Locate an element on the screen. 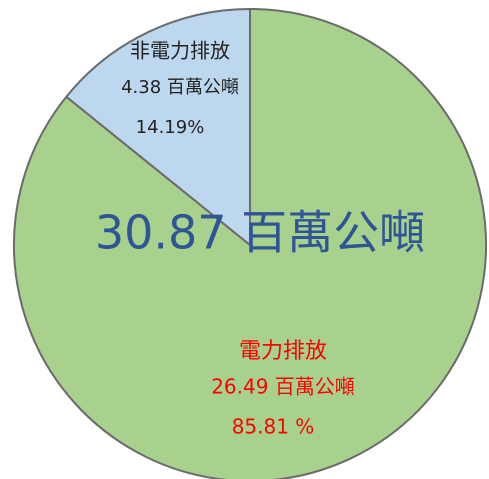 The height and width of the screenshot is (479, 489). slice-amount: 4.38 百萬公噸 is located at coordinates (180, 87).